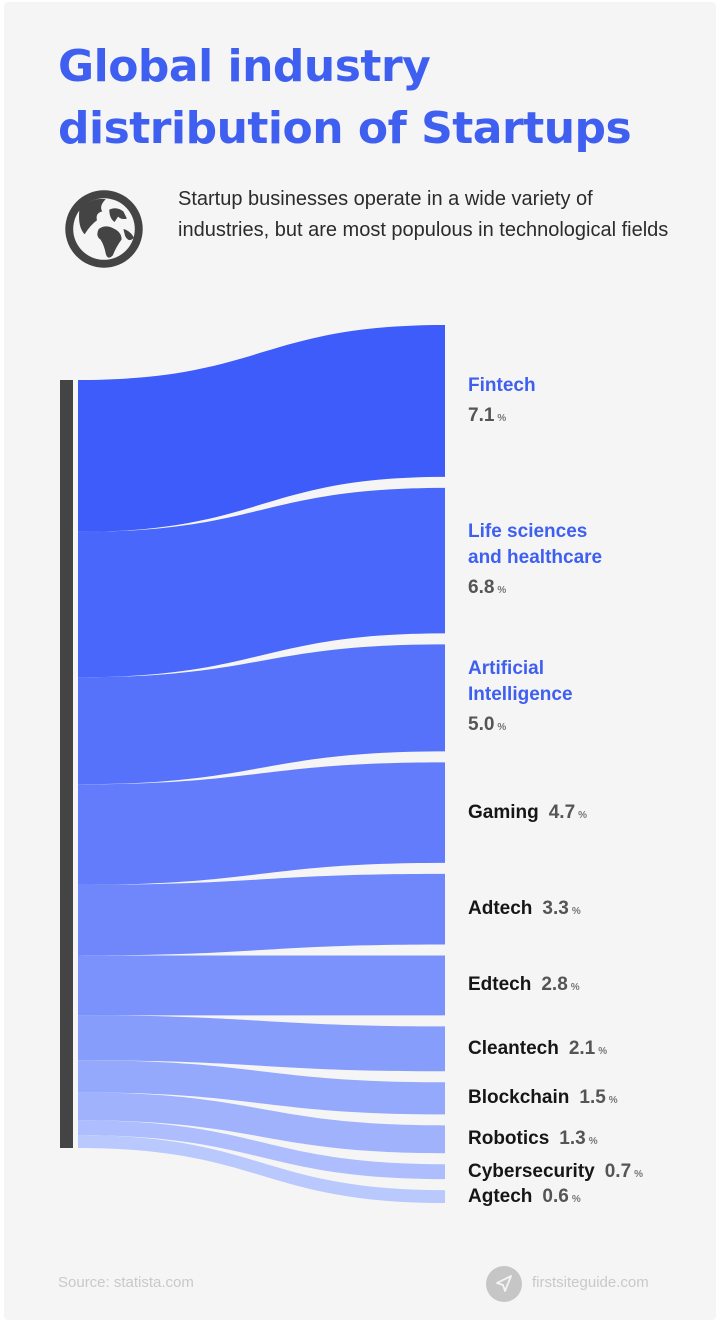  What do you see at coordinates (504, 1284) in the screenshot?
I see `paper-plane-icon` at bounding box center [504, 1284].